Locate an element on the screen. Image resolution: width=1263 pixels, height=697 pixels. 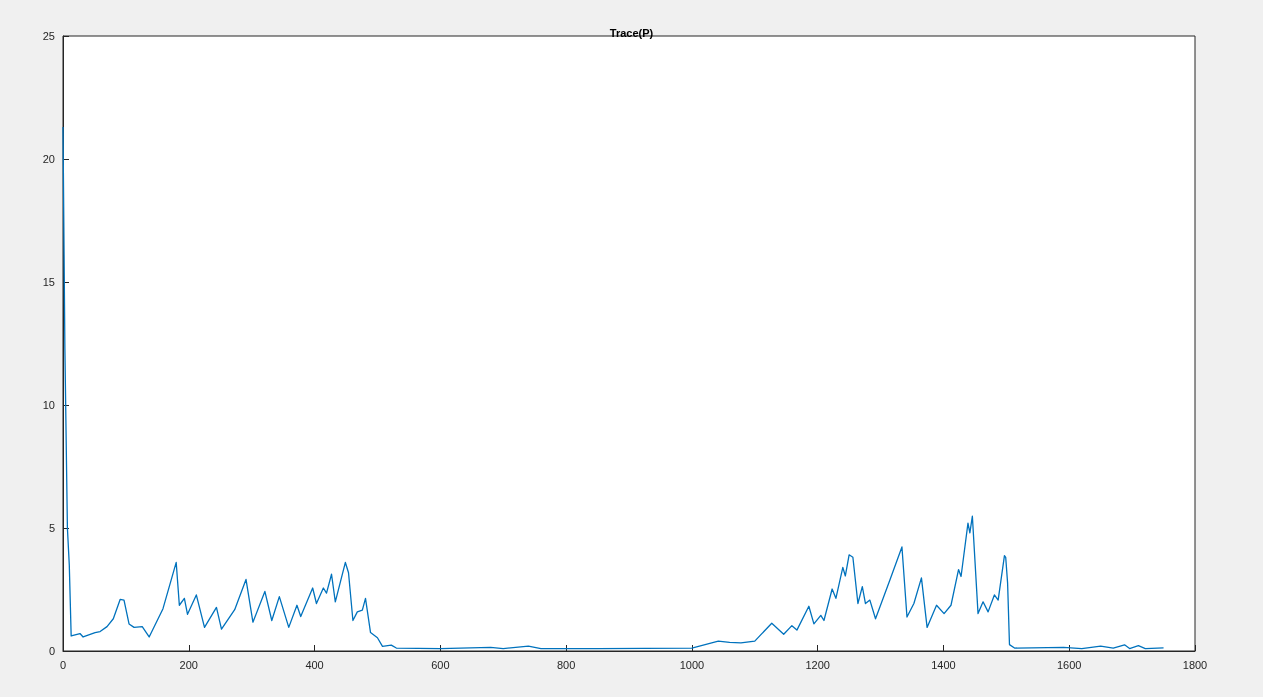
y-tick-label: 20 is located at coordinates (48, 159).